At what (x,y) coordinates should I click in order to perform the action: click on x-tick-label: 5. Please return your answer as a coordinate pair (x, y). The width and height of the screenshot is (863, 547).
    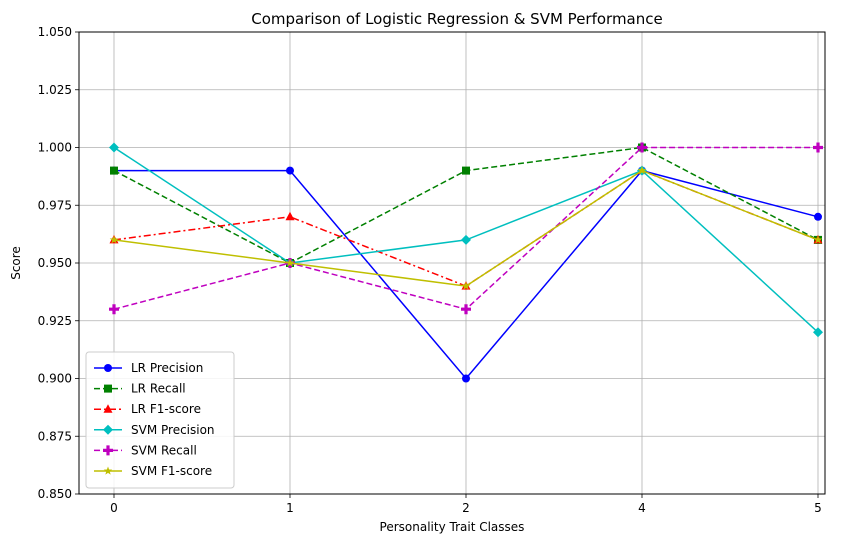
    Looking at the image, I should click on (818, 508).